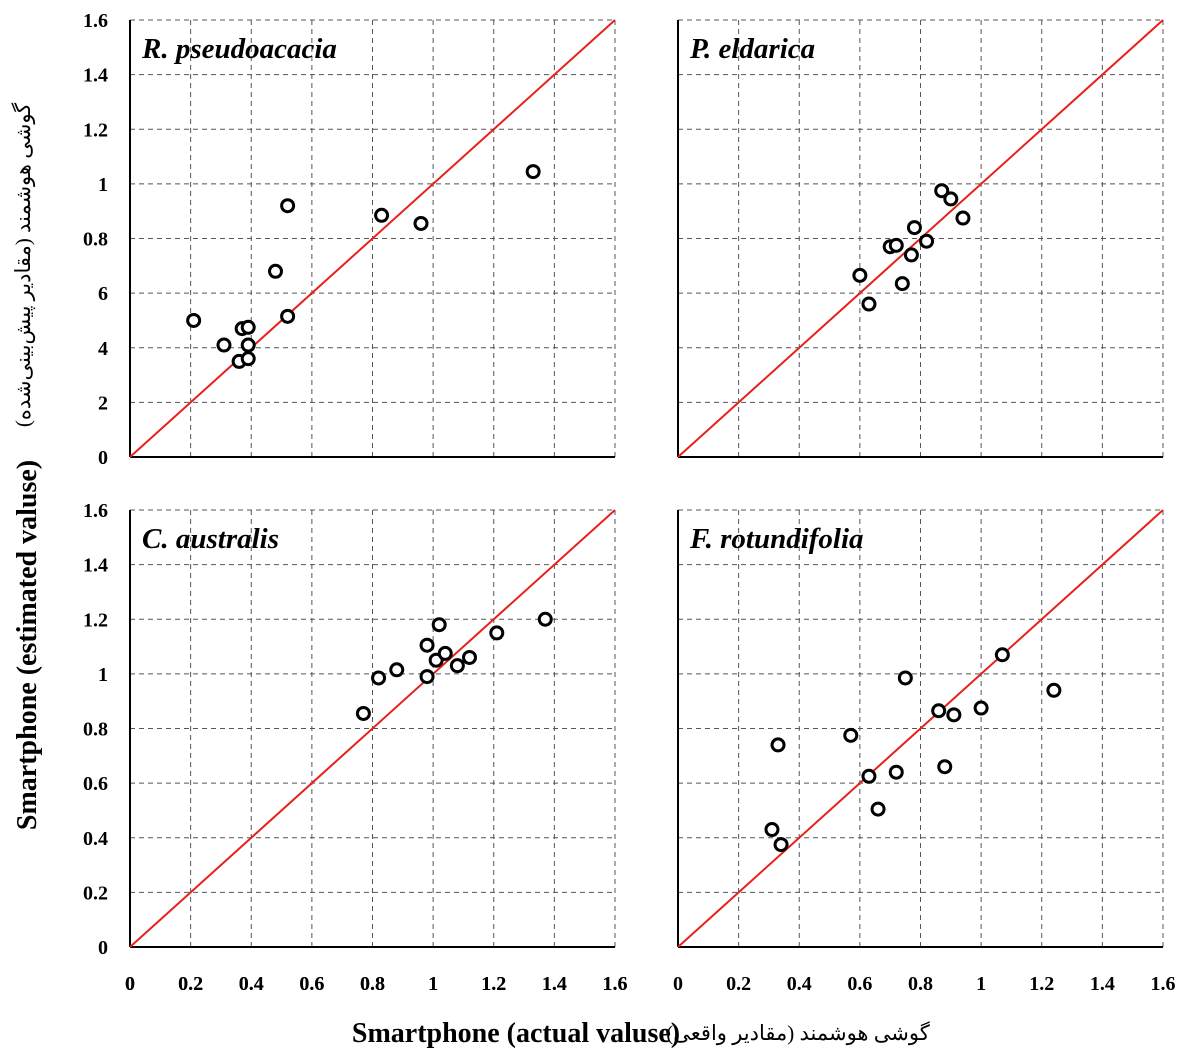 The width and height of the screenshot is (1185, 1055). I want to click on y-tick-label: 0.6, so click(95, 784).